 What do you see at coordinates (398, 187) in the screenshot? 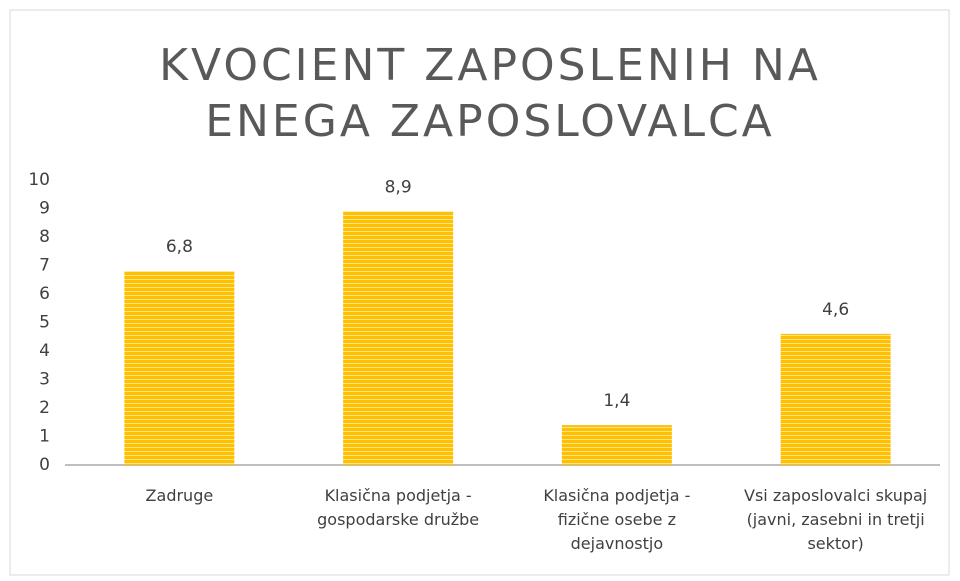
I see `data-label: 8,9` at bounding box center [398, 187].